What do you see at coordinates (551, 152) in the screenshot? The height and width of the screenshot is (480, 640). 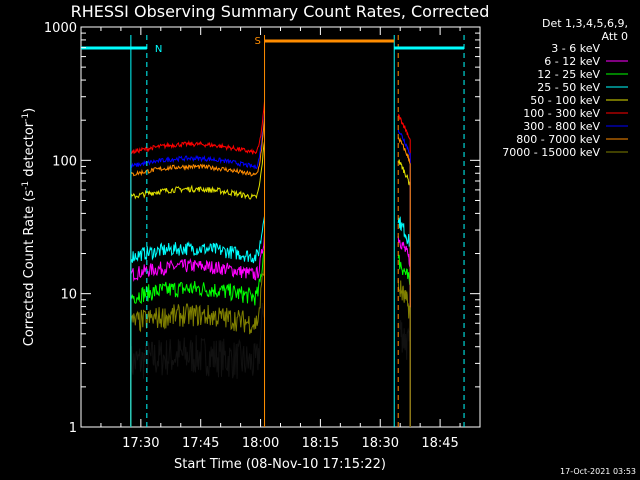 I see `legend-entry-8: 7000 - 15000 keV` at bounding box center [551, 152].